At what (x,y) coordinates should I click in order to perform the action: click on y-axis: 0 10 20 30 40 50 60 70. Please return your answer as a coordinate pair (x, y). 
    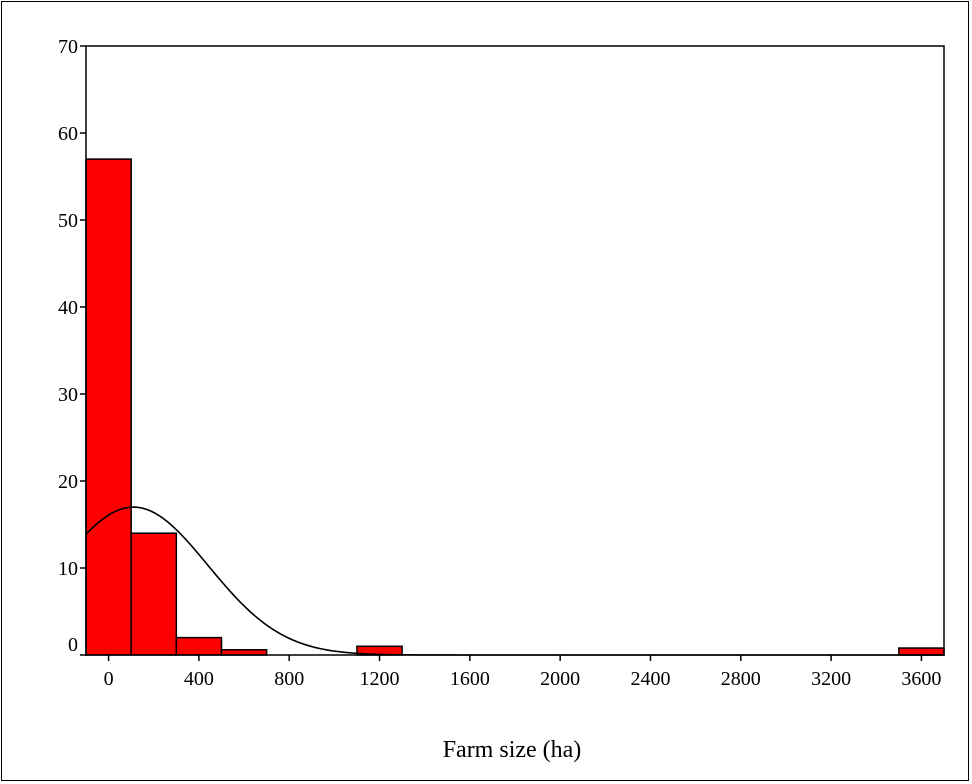
    Looking at the image, I should click on (72, 346).